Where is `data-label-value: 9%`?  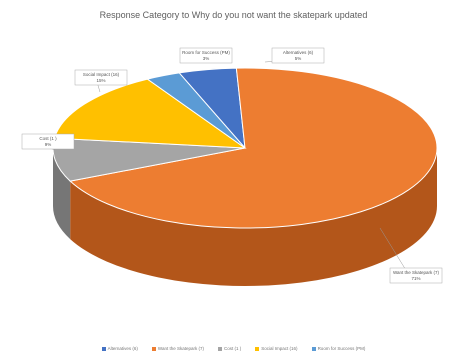 data-label-value: 9% is located at coordinates (48, 144).